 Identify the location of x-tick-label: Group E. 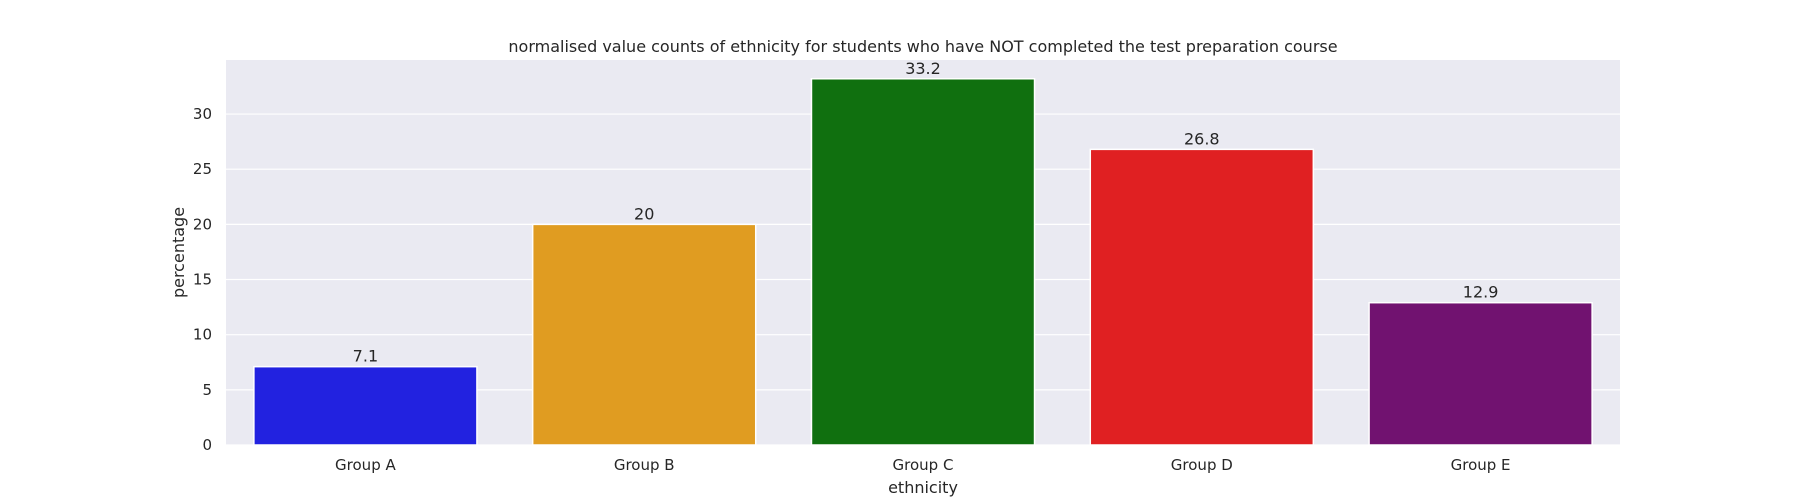
(1481, 465).